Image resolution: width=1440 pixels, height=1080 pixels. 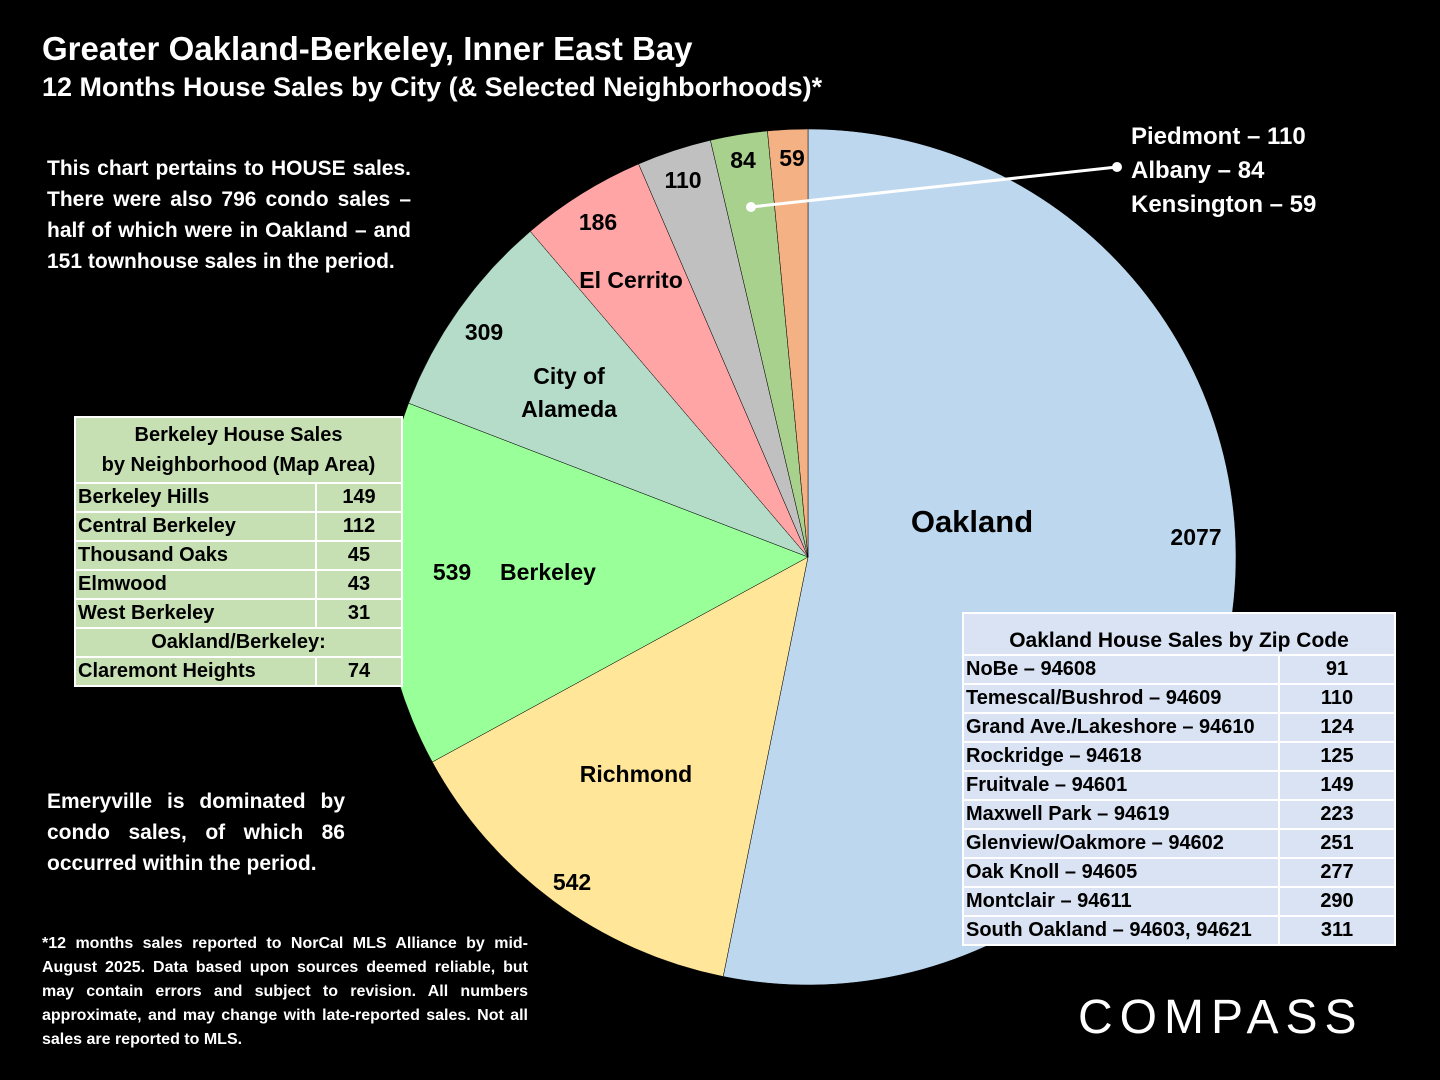 I want to click on table-row: Fruitvale – 94601 149, so click(x=1179, y=785).